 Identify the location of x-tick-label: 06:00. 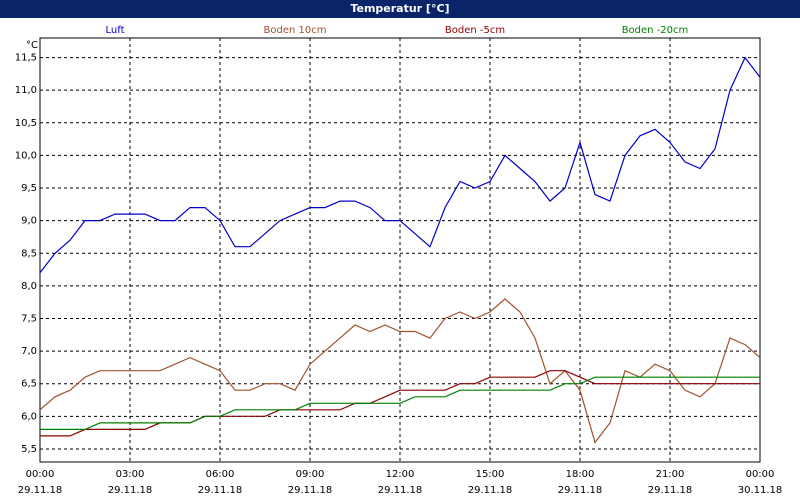
(220, 474).